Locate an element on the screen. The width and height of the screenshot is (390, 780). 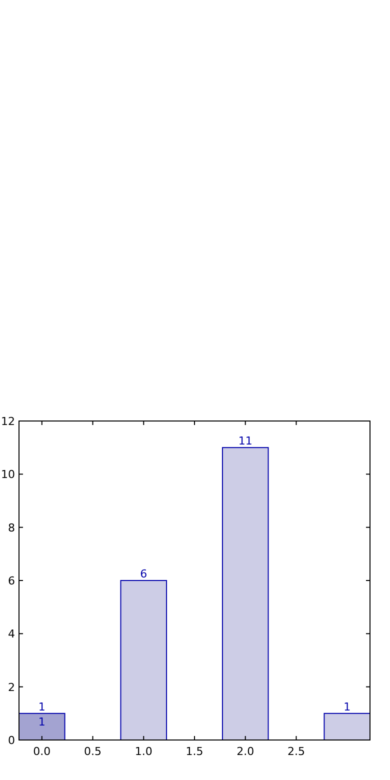
x-tick-label: 2.0 is located at coordinates (245, 751).